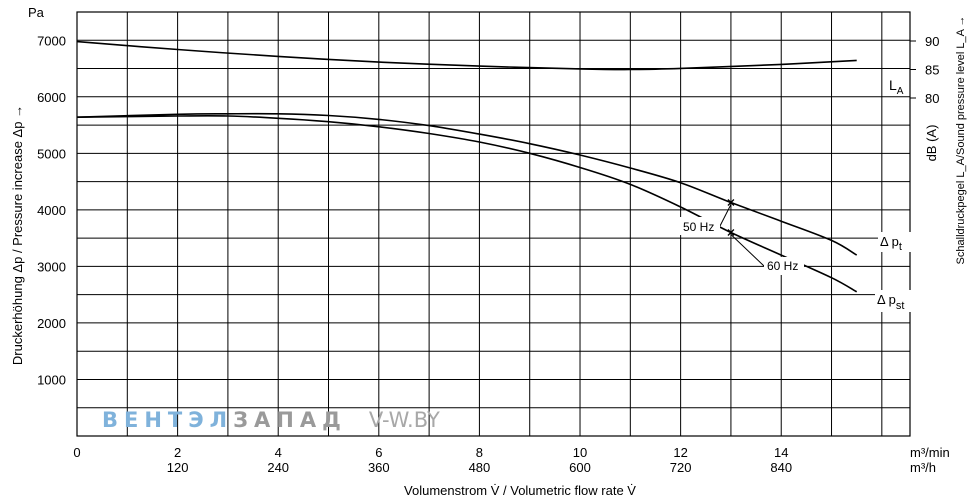 The image size is (976, 501). I want to click on x-tick-label: 12, so click(680, 452).